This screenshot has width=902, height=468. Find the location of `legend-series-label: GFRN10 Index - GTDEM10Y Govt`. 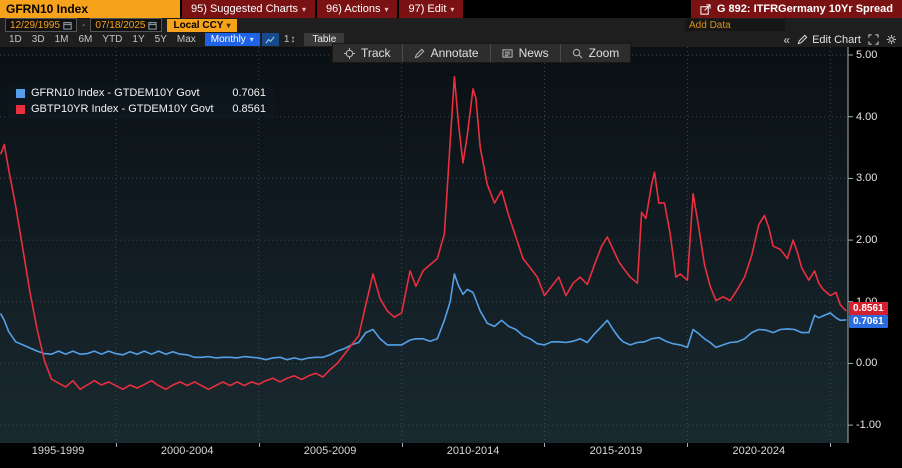

legend-series-label: GFRN10 Index - GTDEM10Y Govt is located at coordinates (115, 93).